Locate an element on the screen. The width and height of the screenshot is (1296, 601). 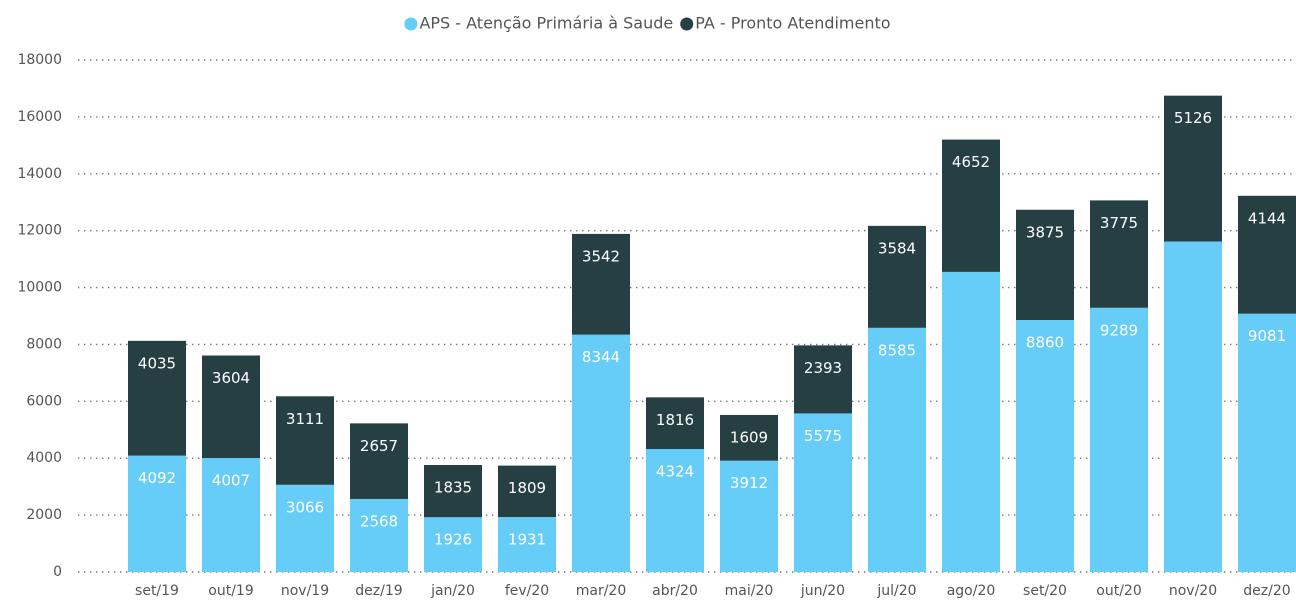
y-tick-label: 4000 is located at coordinates (44, 458).